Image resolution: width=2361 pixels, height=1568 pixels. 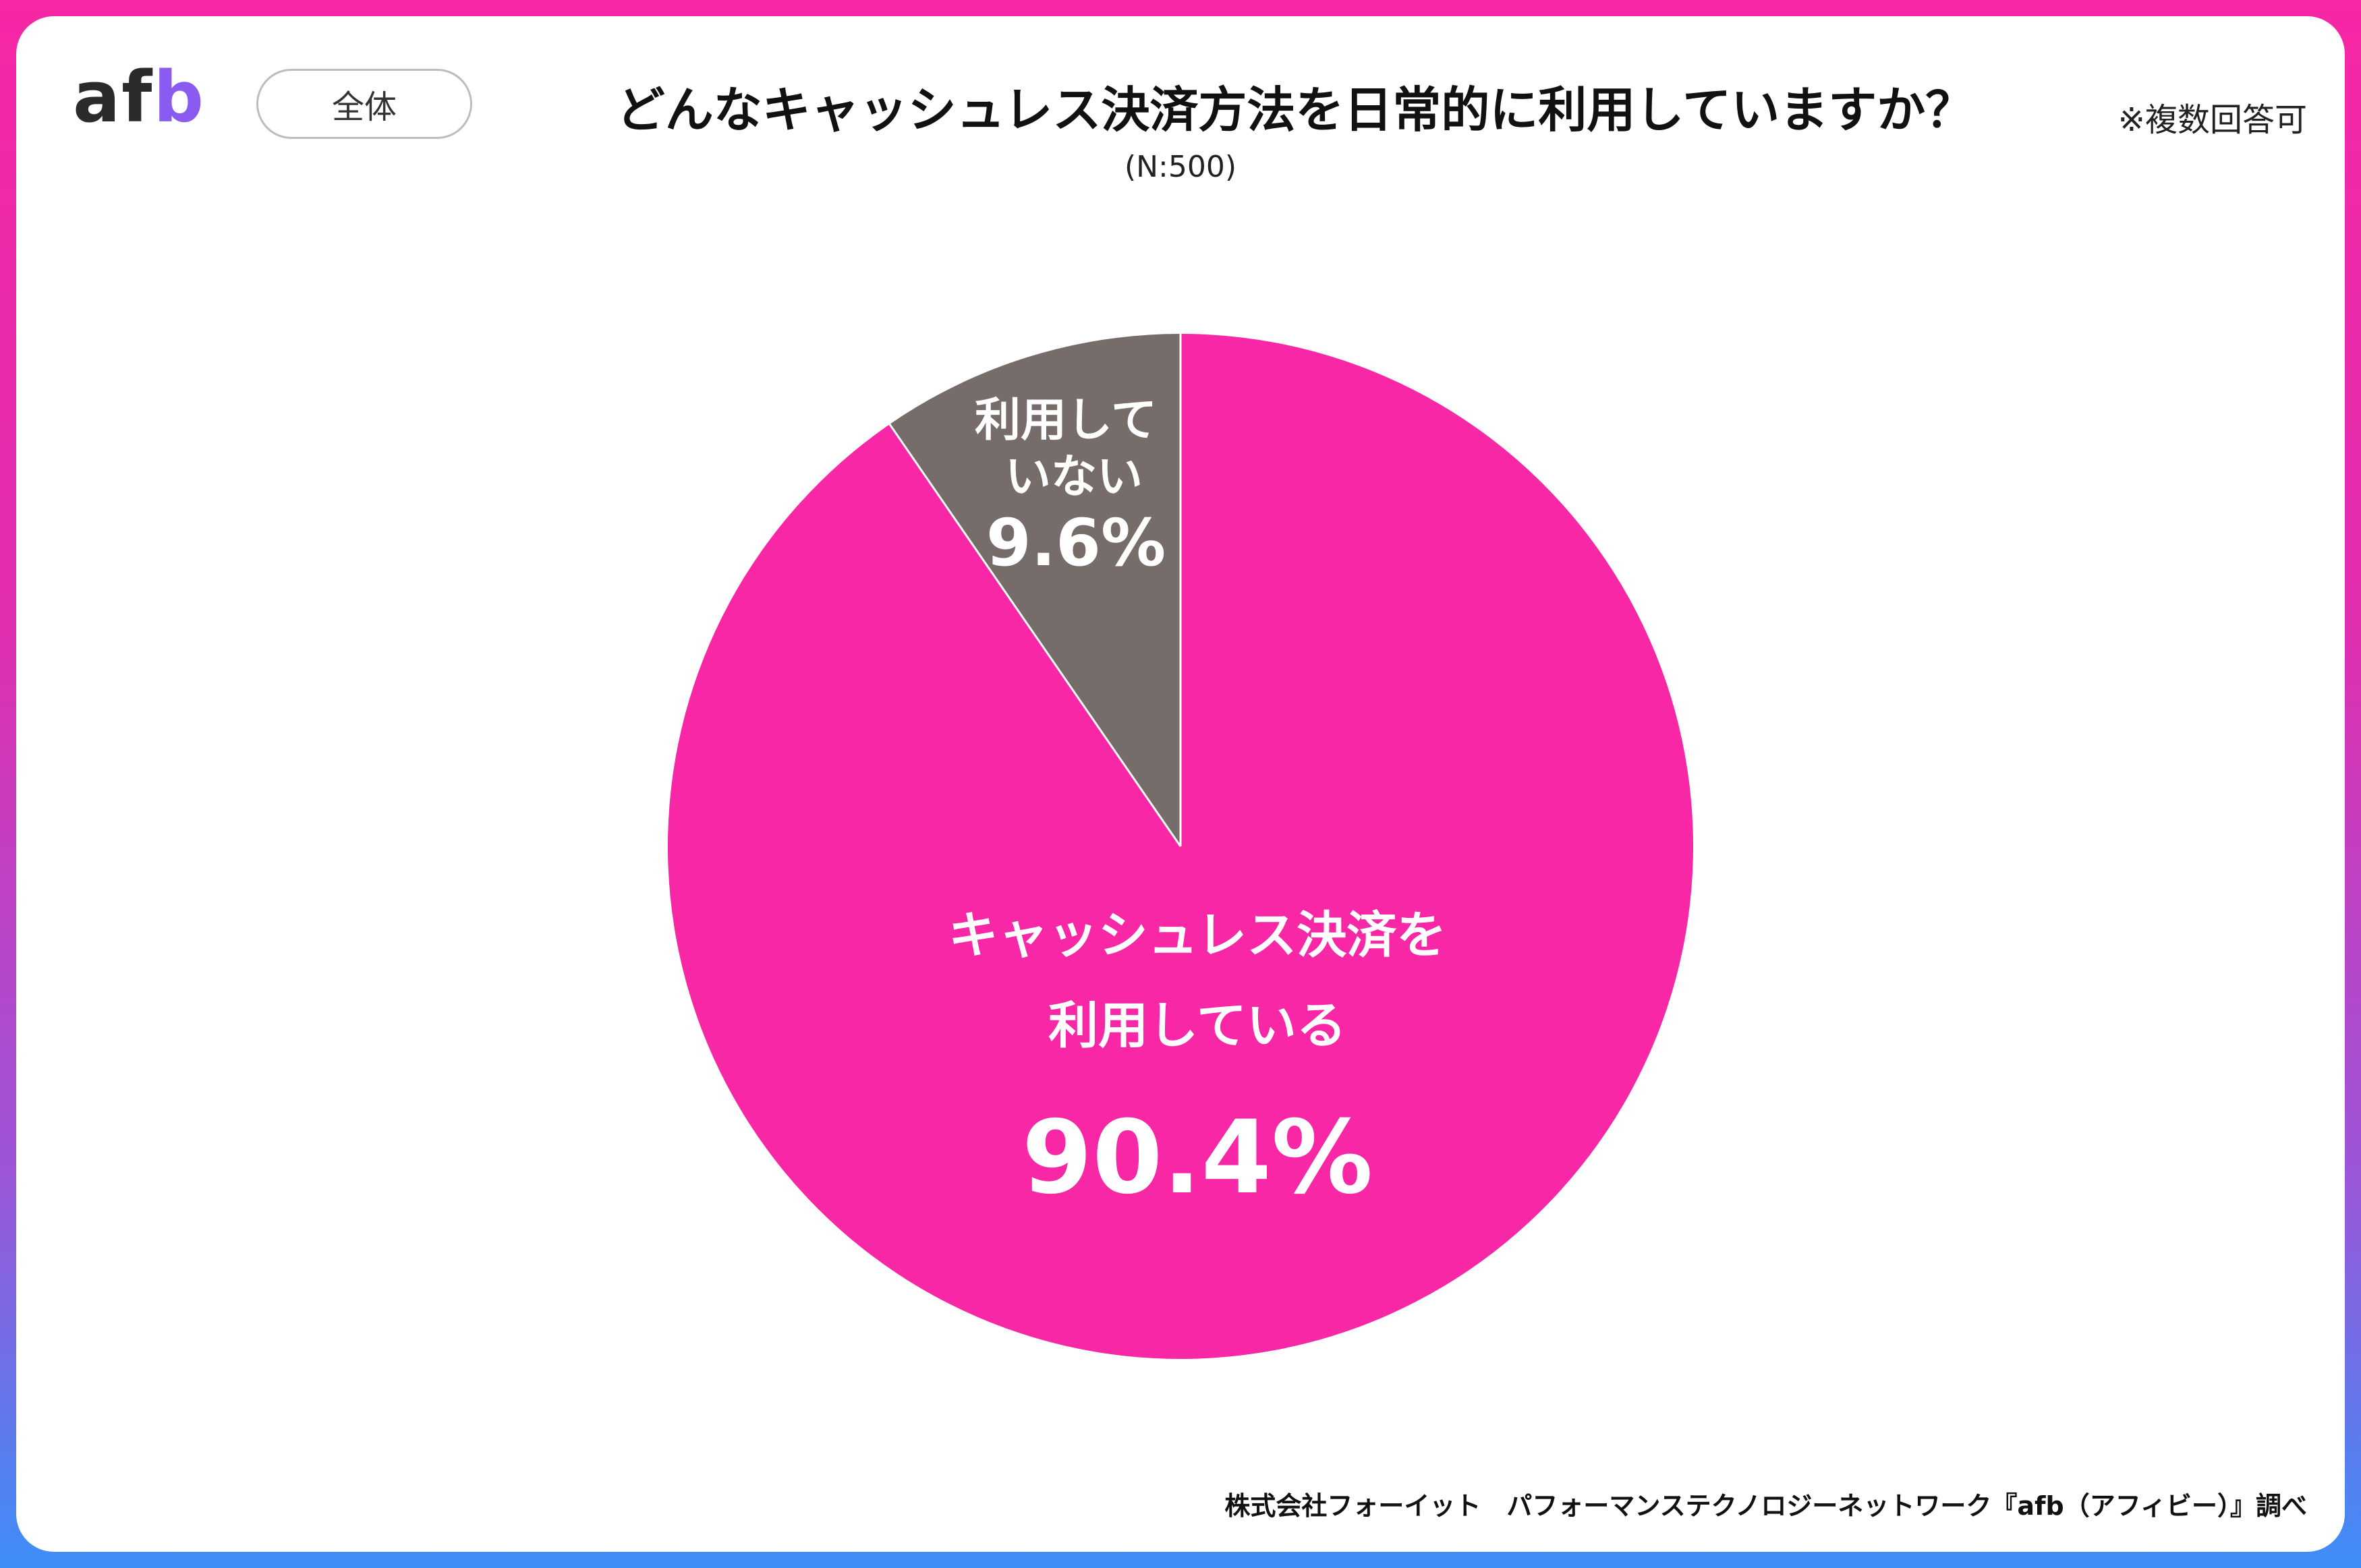 I want to click on pie-slice-not-using, so click(x=1034, y=590).